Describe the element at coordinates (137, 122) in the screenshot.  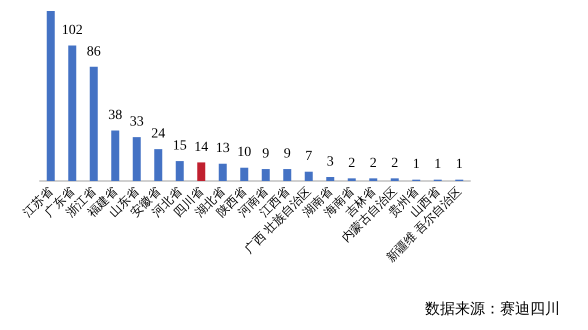
I see `data-label: 33` at that location.